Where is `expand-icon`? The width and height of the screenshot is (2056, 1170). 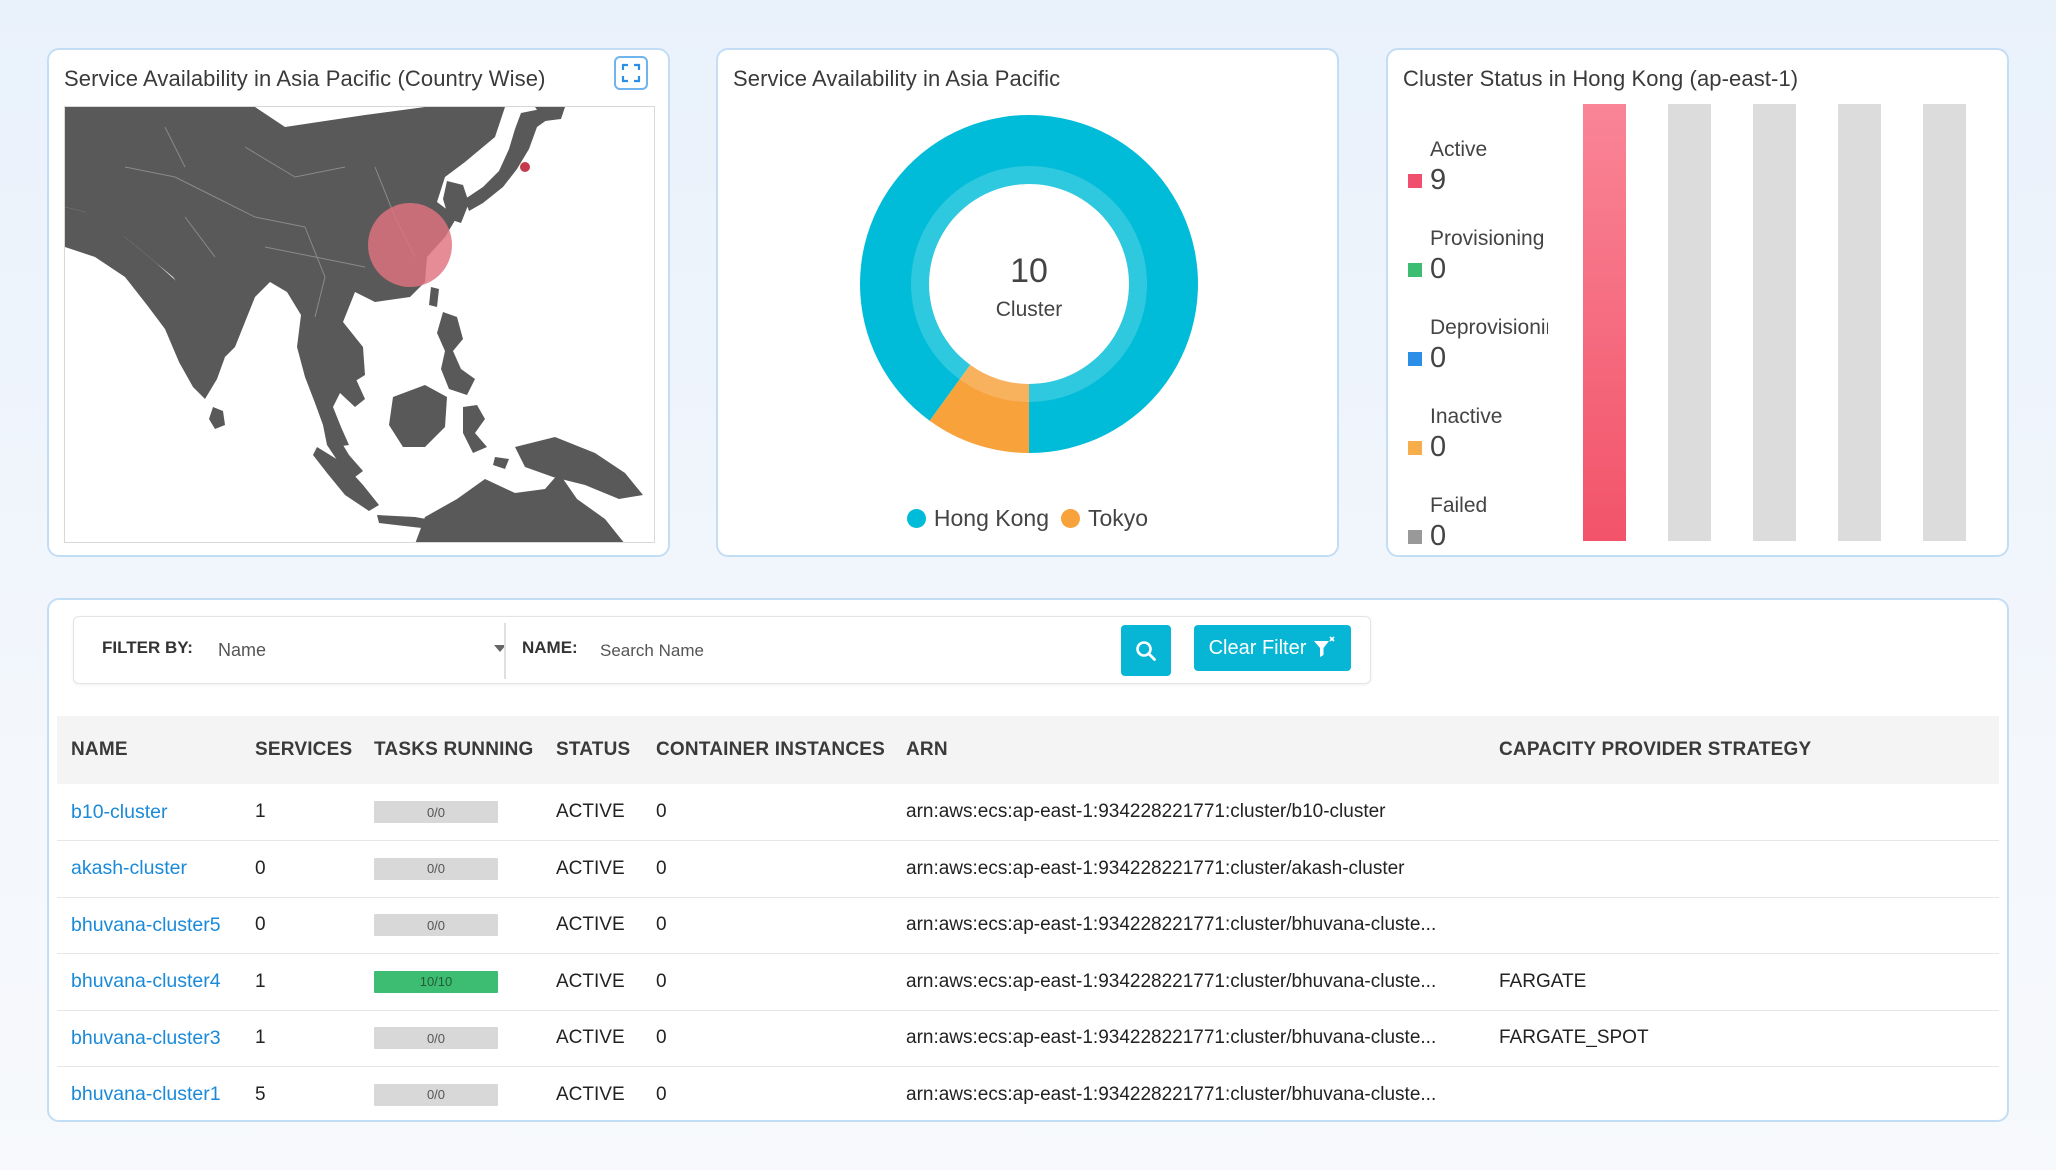 expand-icon is located at coordinates (631, 73).